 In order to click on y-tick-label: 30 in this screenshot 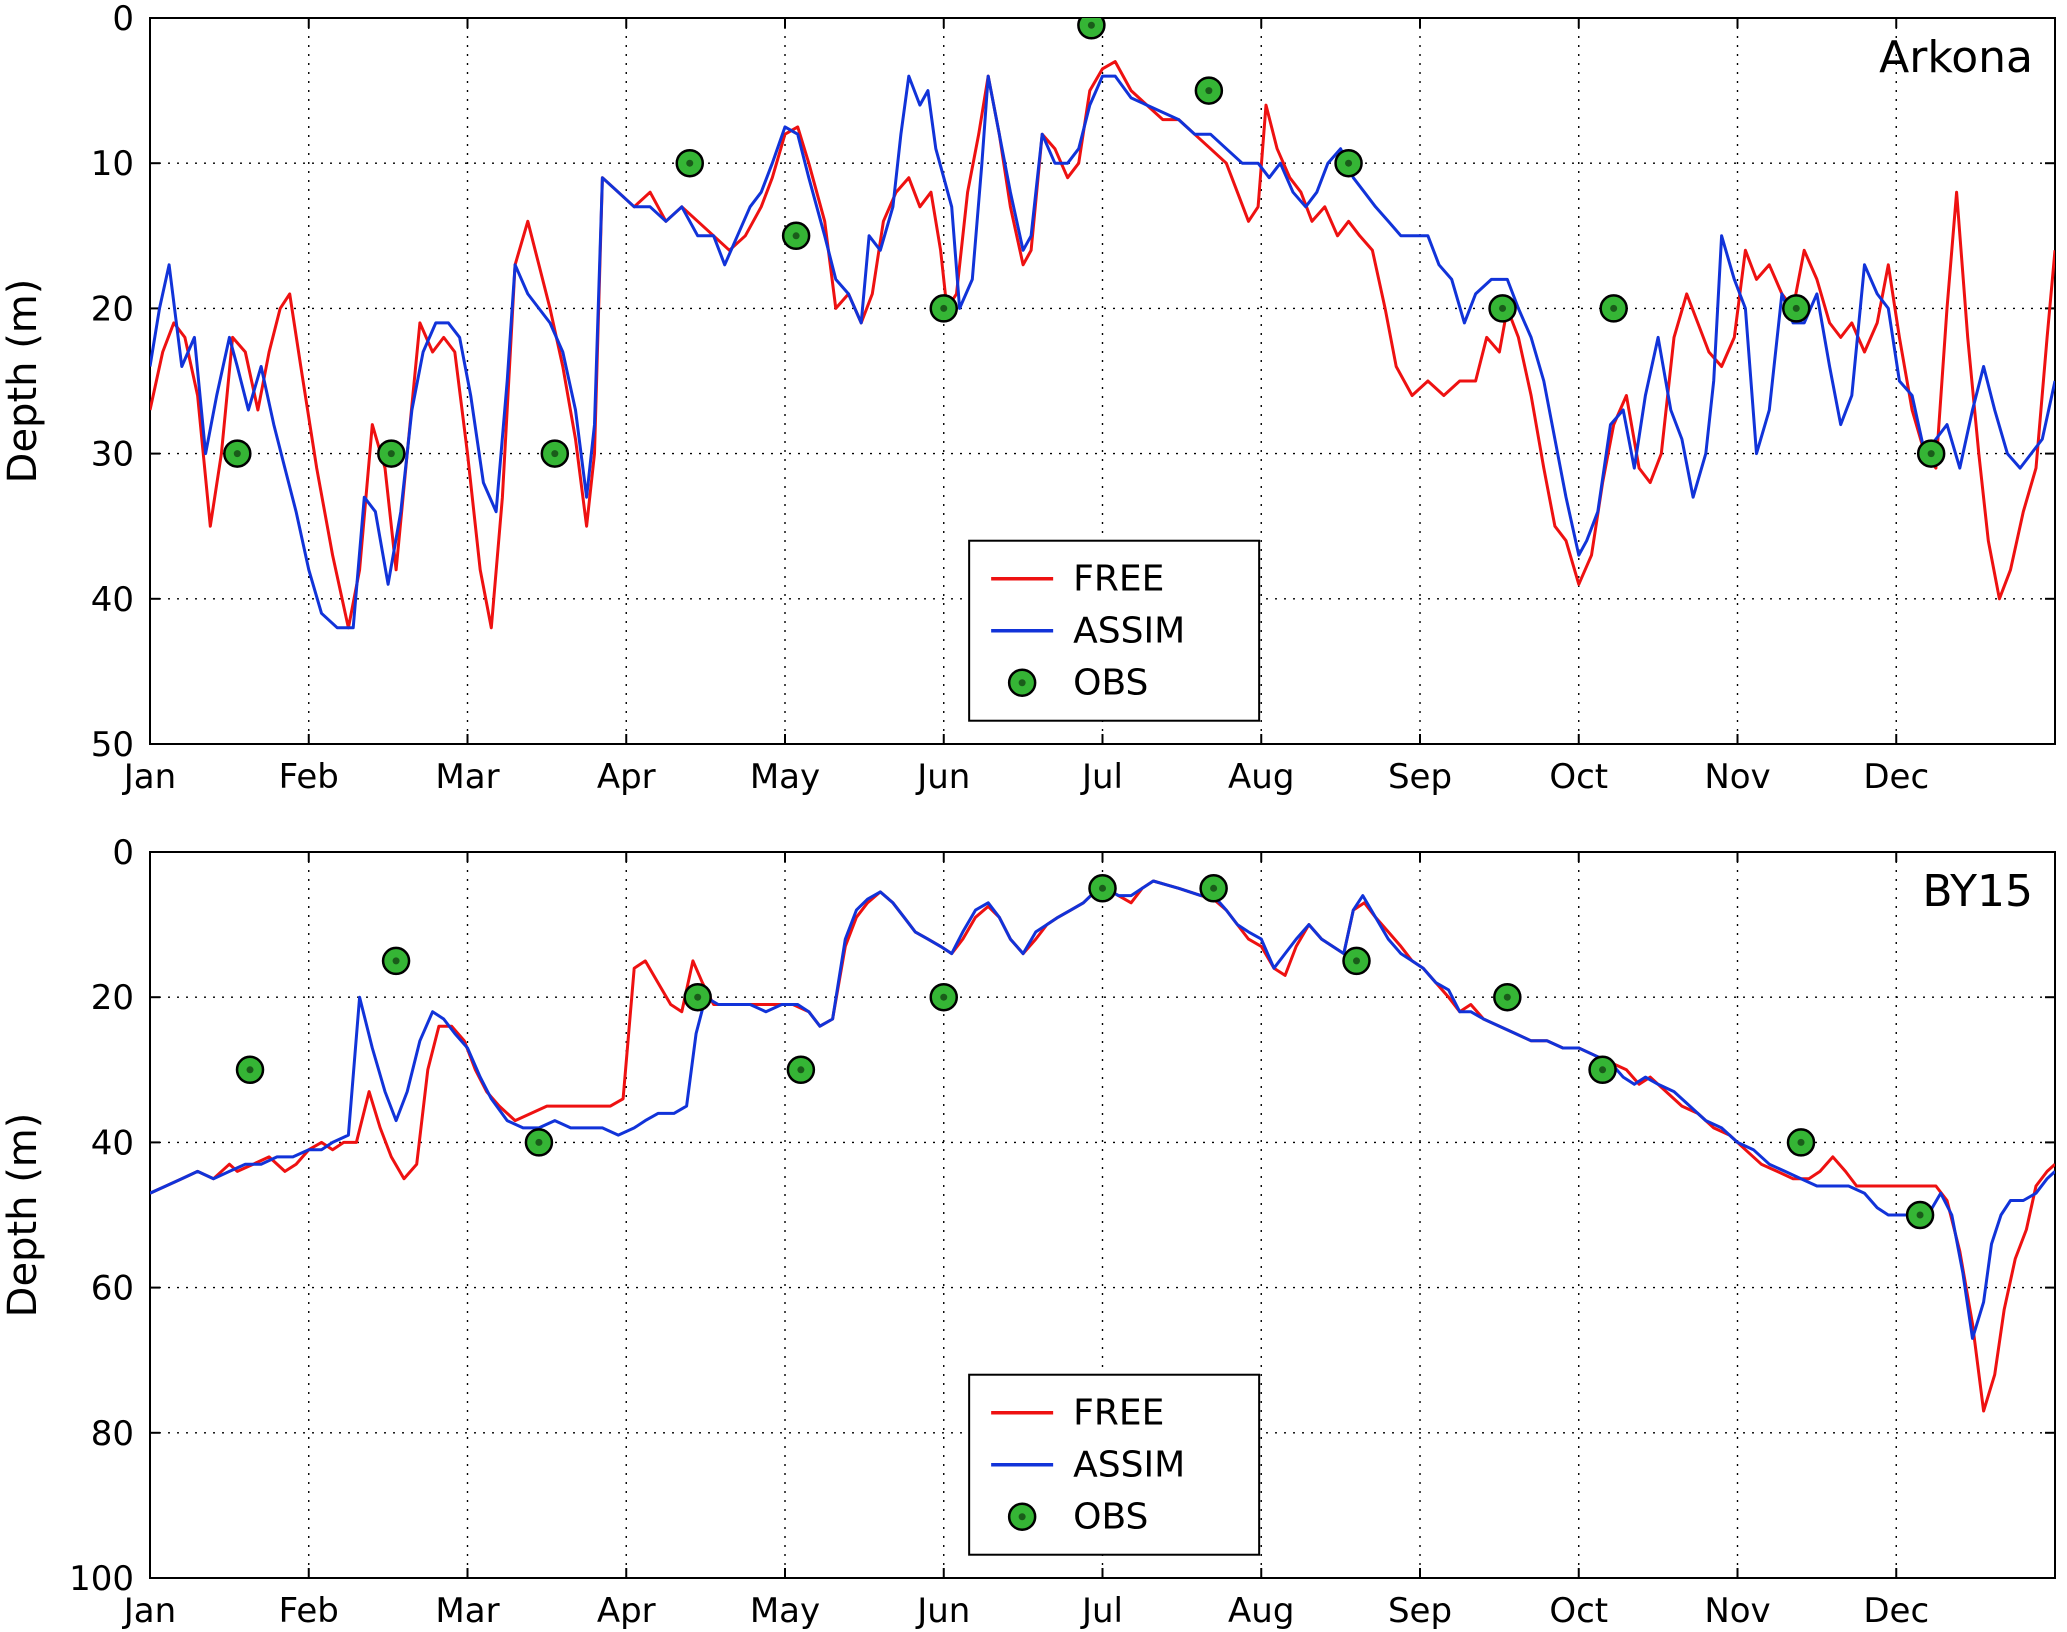, I will do `click(112, 455)`.